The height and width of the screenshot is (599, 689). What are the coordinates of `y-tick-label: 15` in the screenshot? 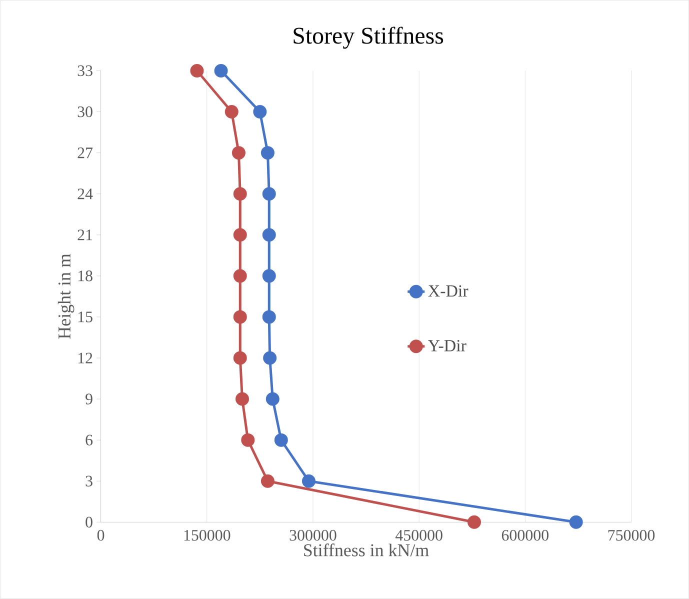 It's located at (85, 317).